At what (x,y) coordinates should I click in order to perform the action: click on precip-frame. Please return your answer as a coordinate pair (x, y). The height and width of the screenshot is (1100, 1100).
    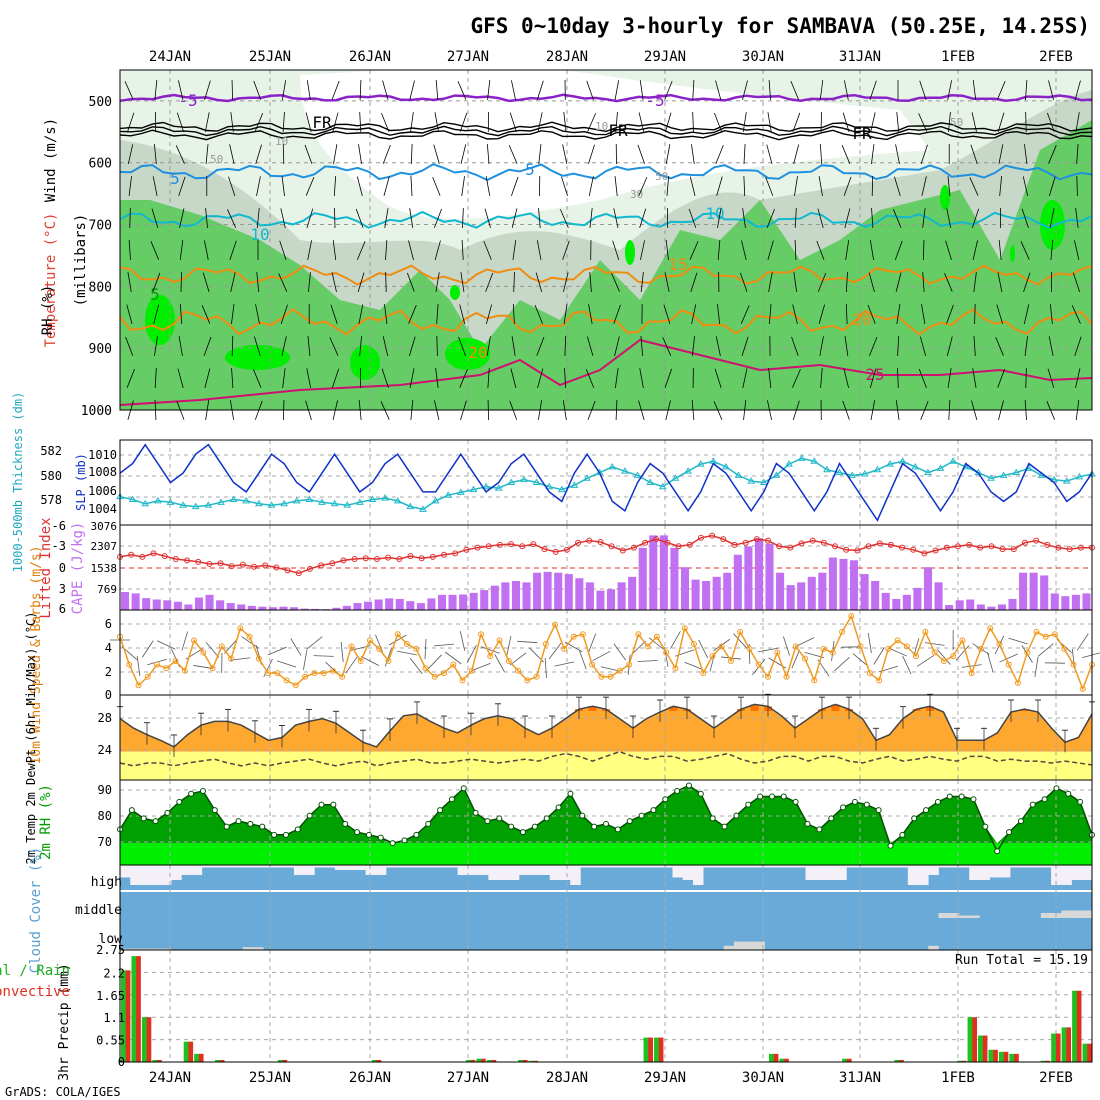
    Looking at the image, I should click on (606, 1006).